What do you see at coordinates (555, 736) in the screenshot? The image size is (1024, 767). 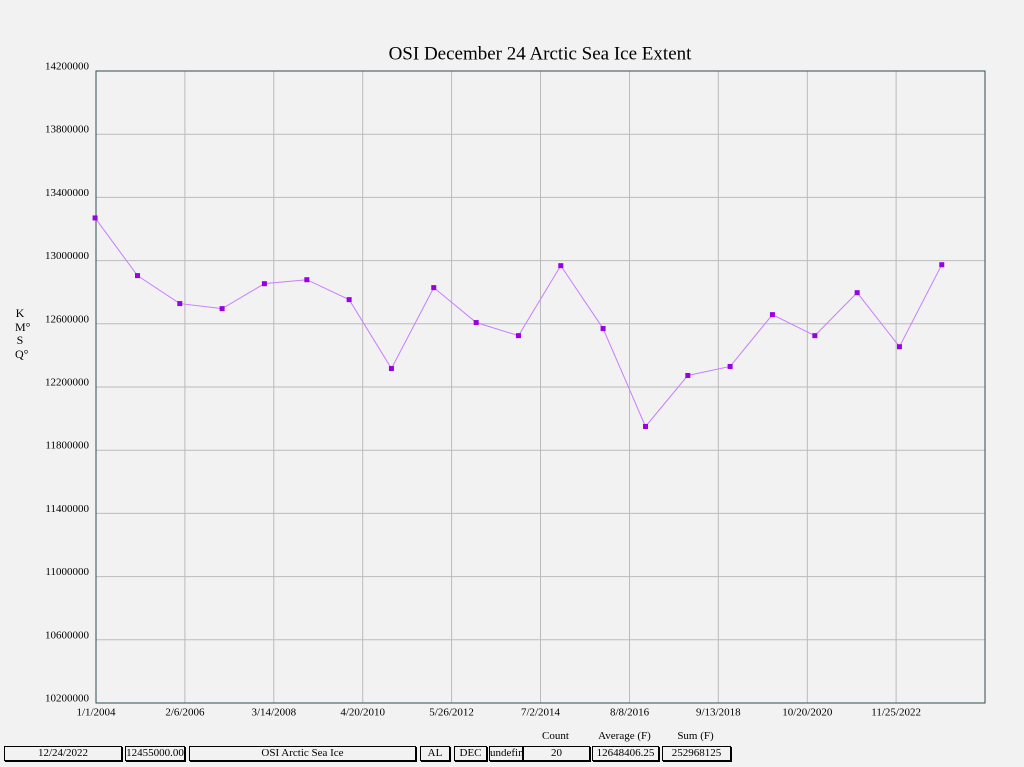 I see `summary-header: Count` at bounding box center [555, 736].